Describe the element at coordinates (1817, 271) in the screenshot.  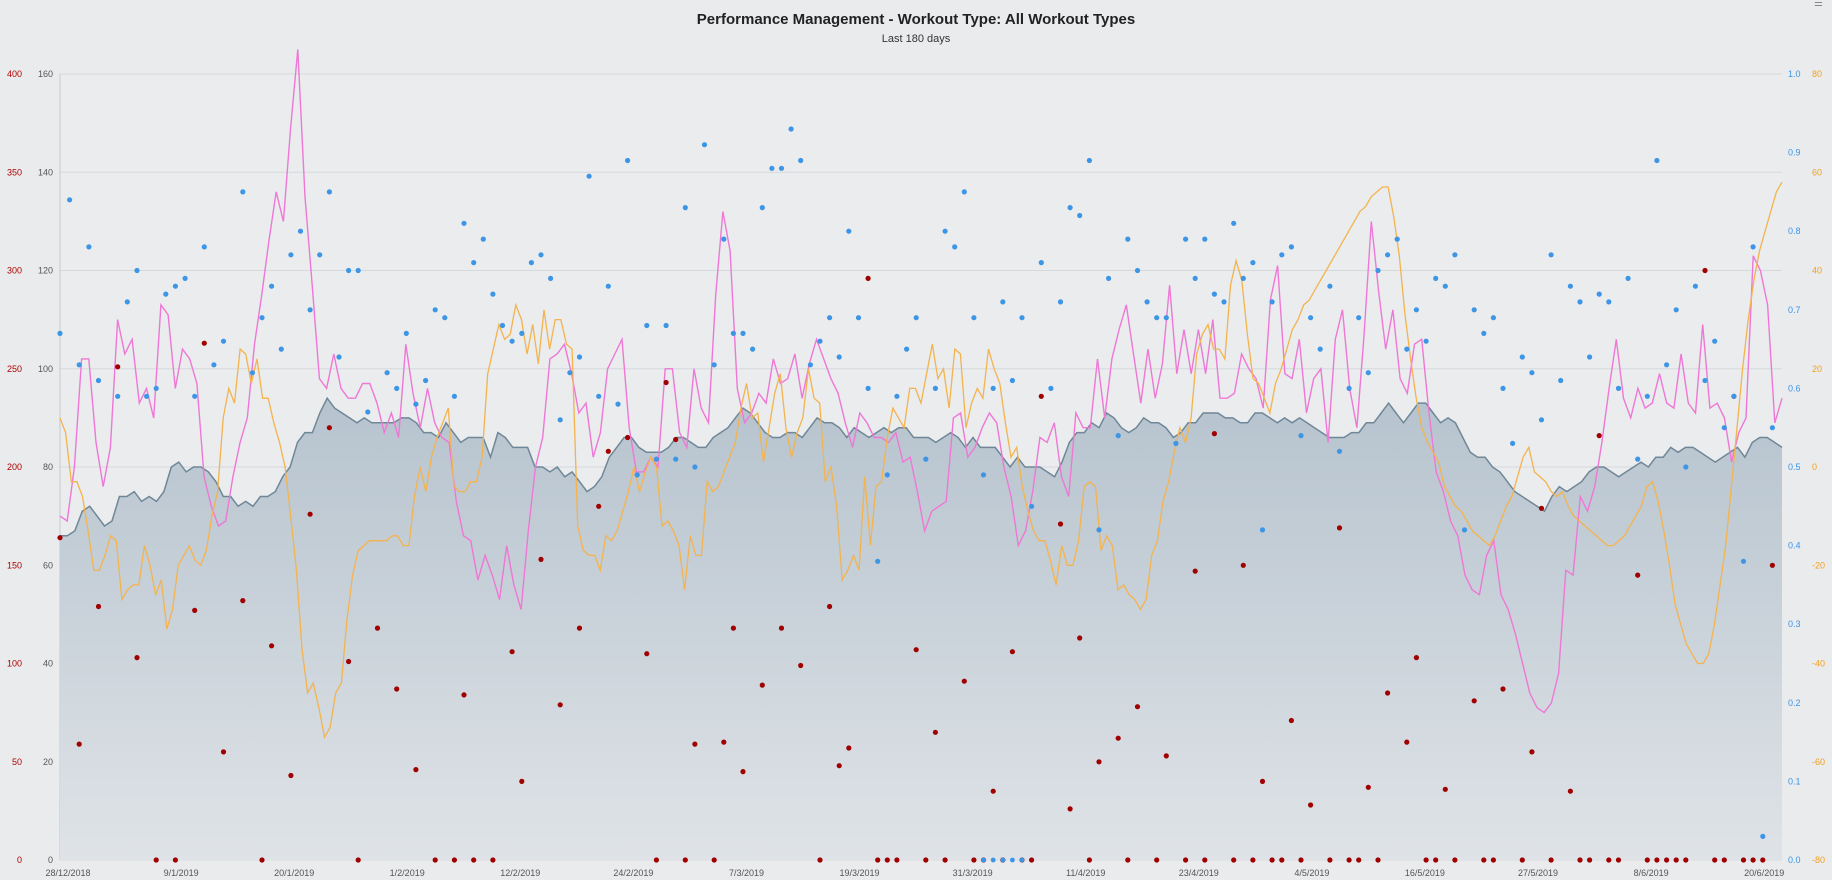
I see `tsb-axis-tick-label: 40` at that location.